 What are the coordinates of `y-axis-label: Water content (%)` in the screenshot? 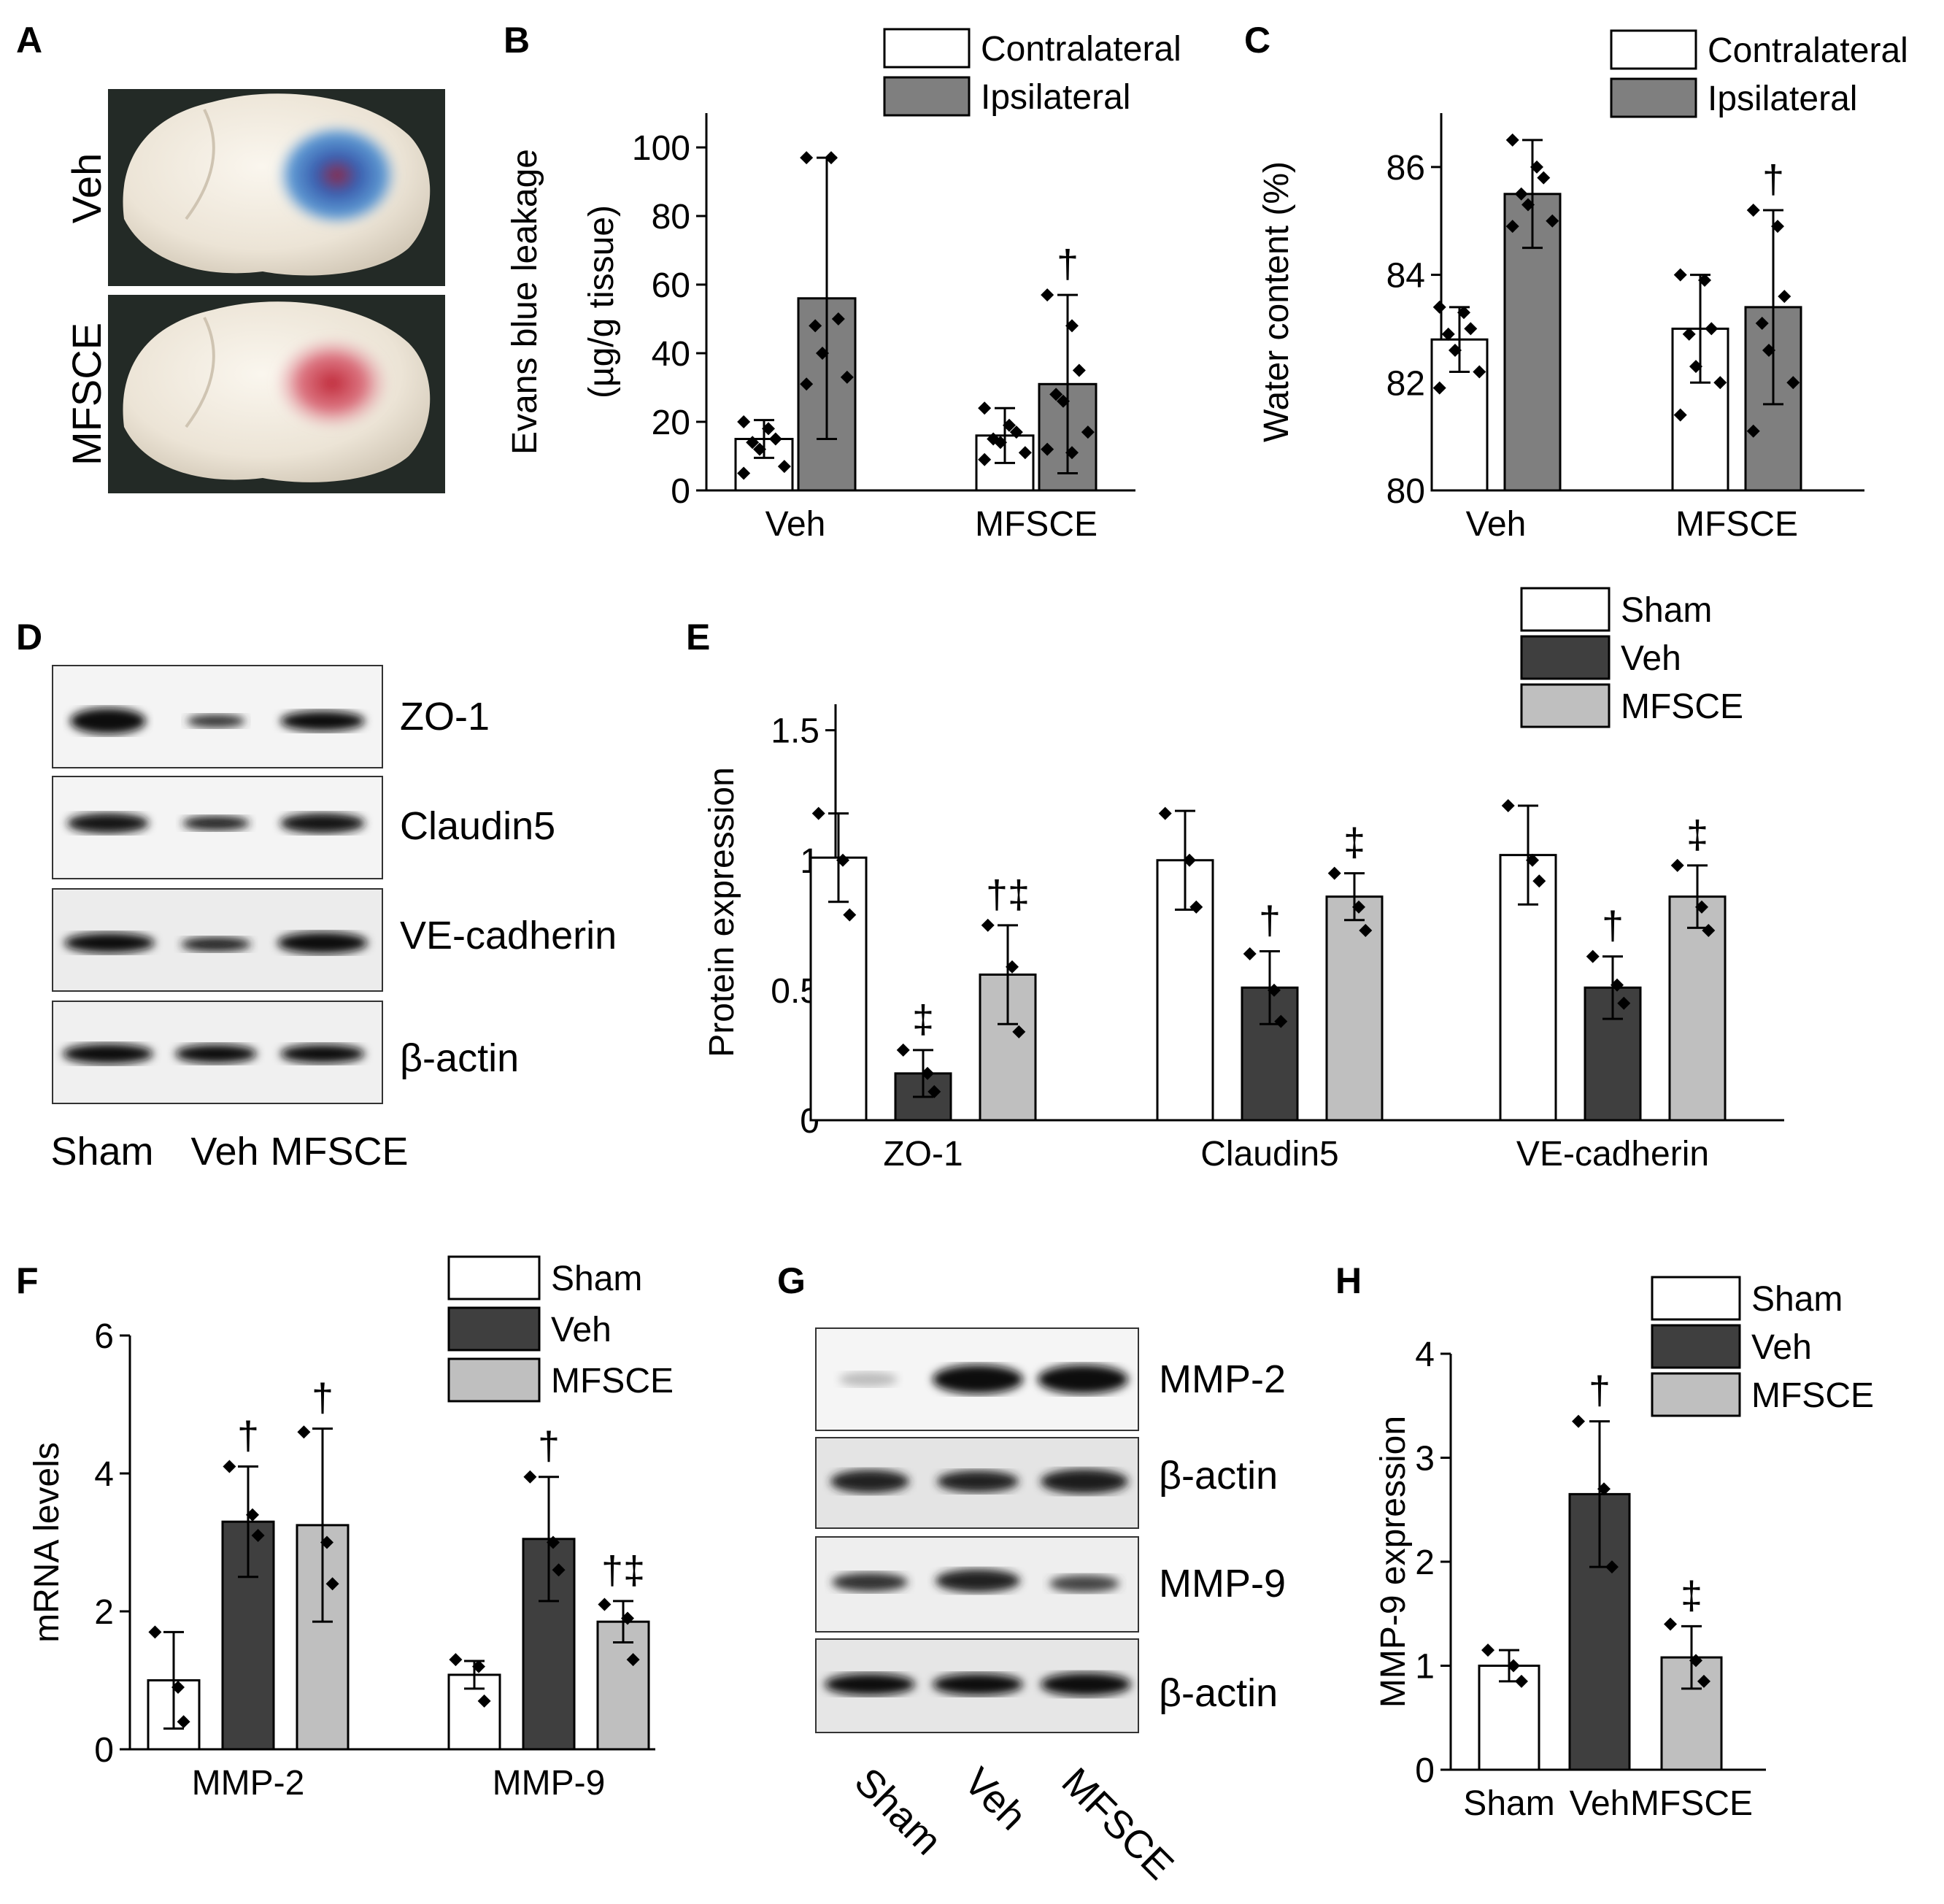 It's located at (1276, 301).